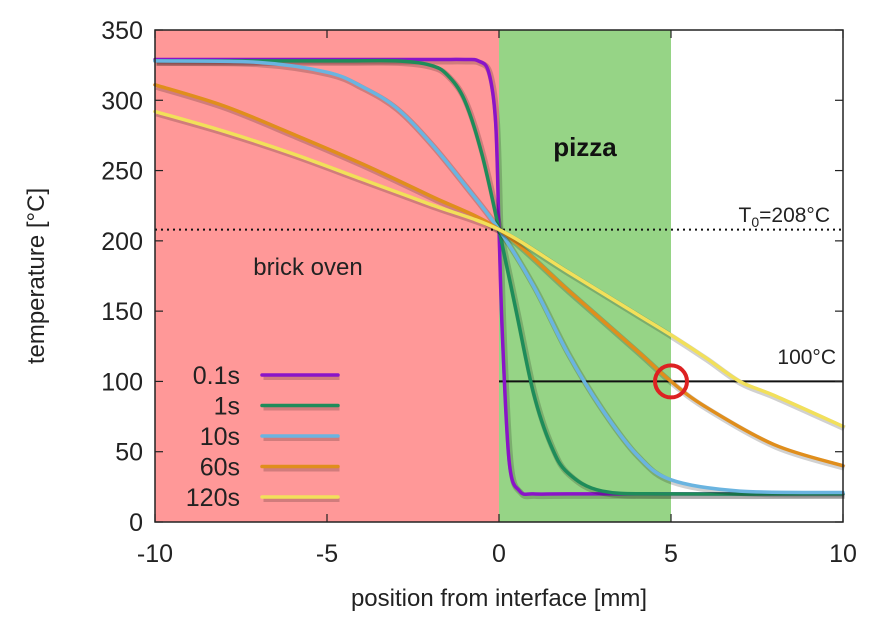 This screenshot has height=634, width=880. Describe the element at coordinates (122, 242) in the screenshot. I see `y-tick-label: 200` at that location.